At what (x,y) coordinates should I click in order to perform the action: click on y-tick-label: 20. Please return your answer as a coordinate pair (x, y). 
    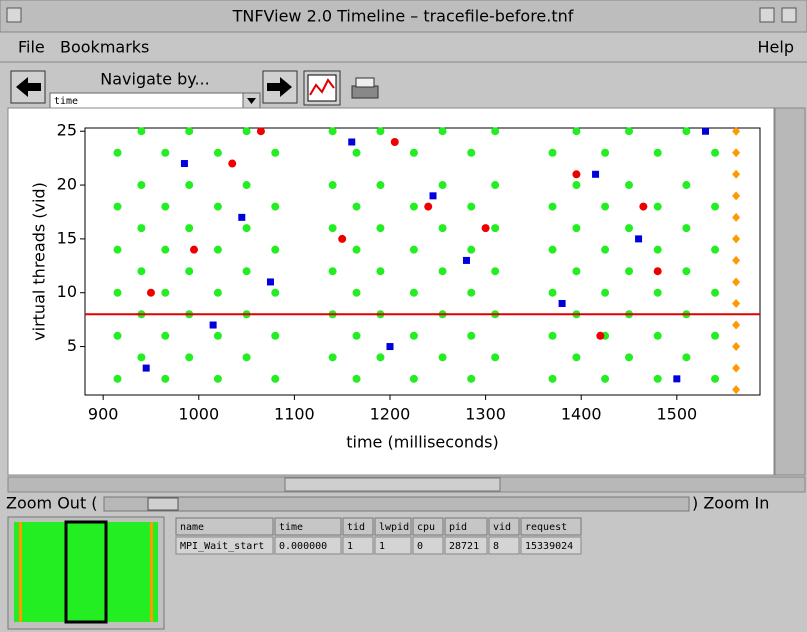
    Looking at the image, I should click on (67, 184).